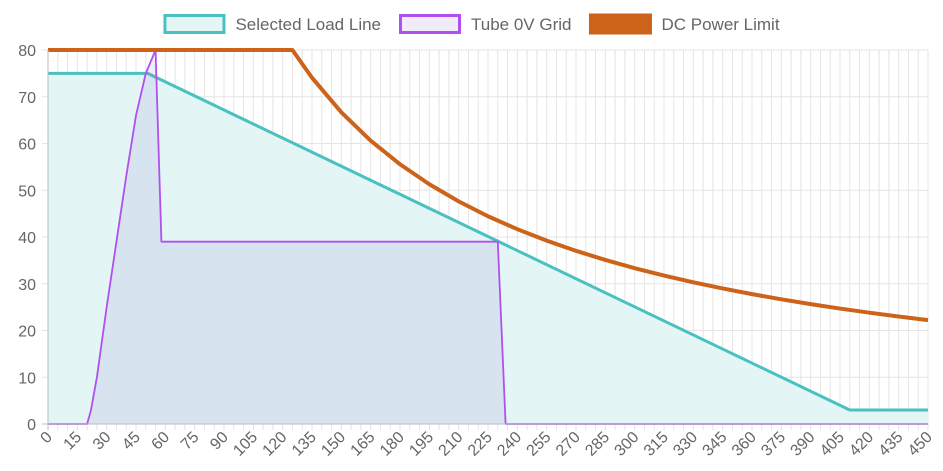 This screenshot has height=471, width=943. What do you see at coordinates (27, 378) in the screenshot?
I see `y-tick-label-1: 10` at bounding box center [27, 378].